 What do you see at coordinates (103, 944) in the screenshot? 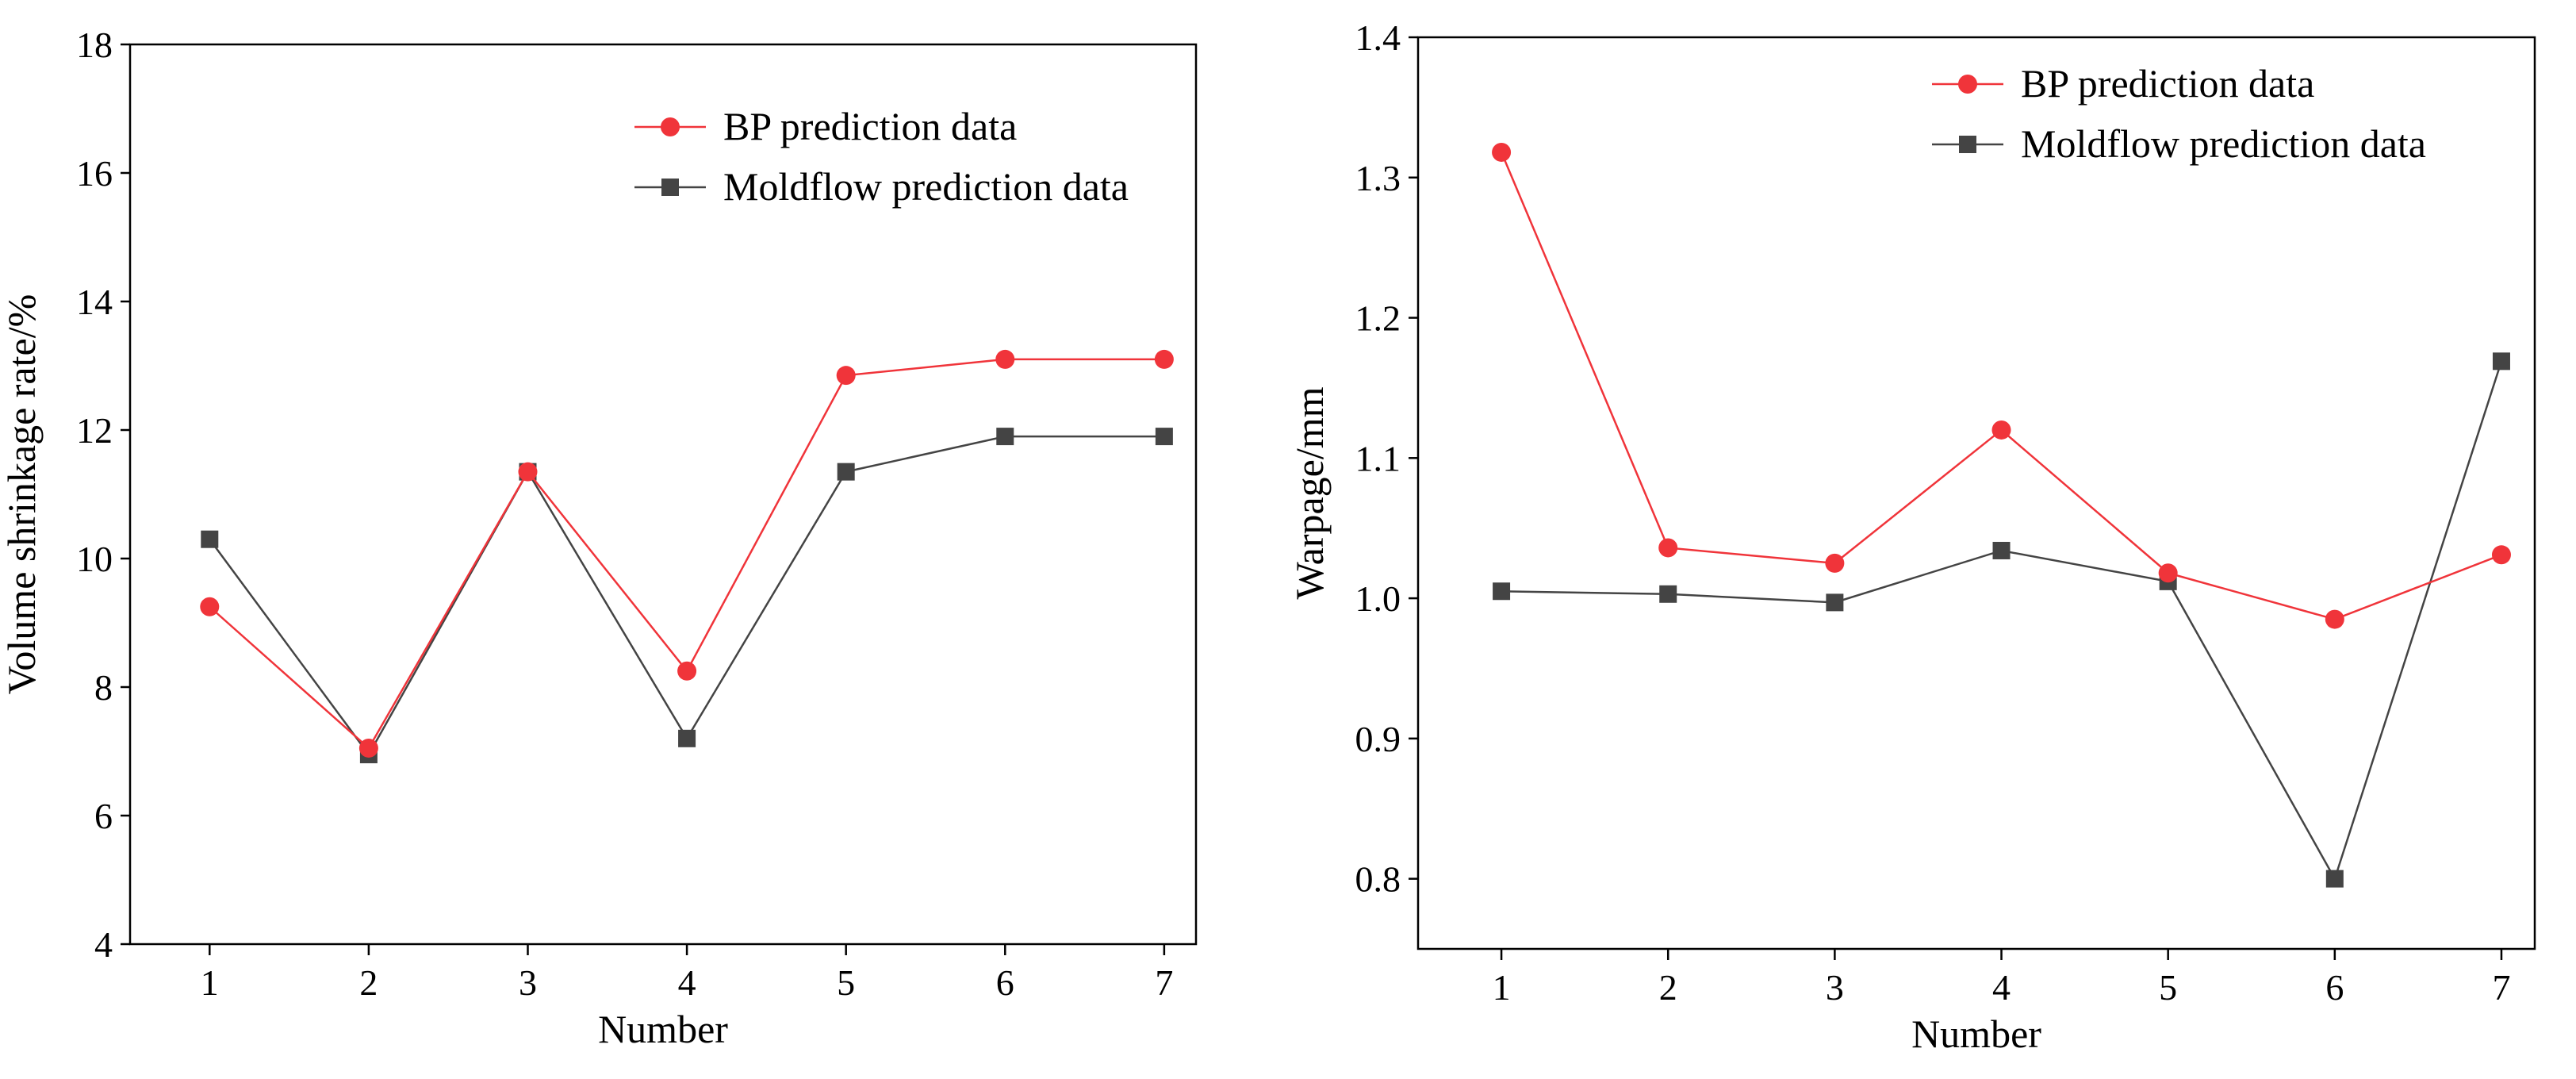
I see `y-tick-label: 4` at bounding box center [103, 944].